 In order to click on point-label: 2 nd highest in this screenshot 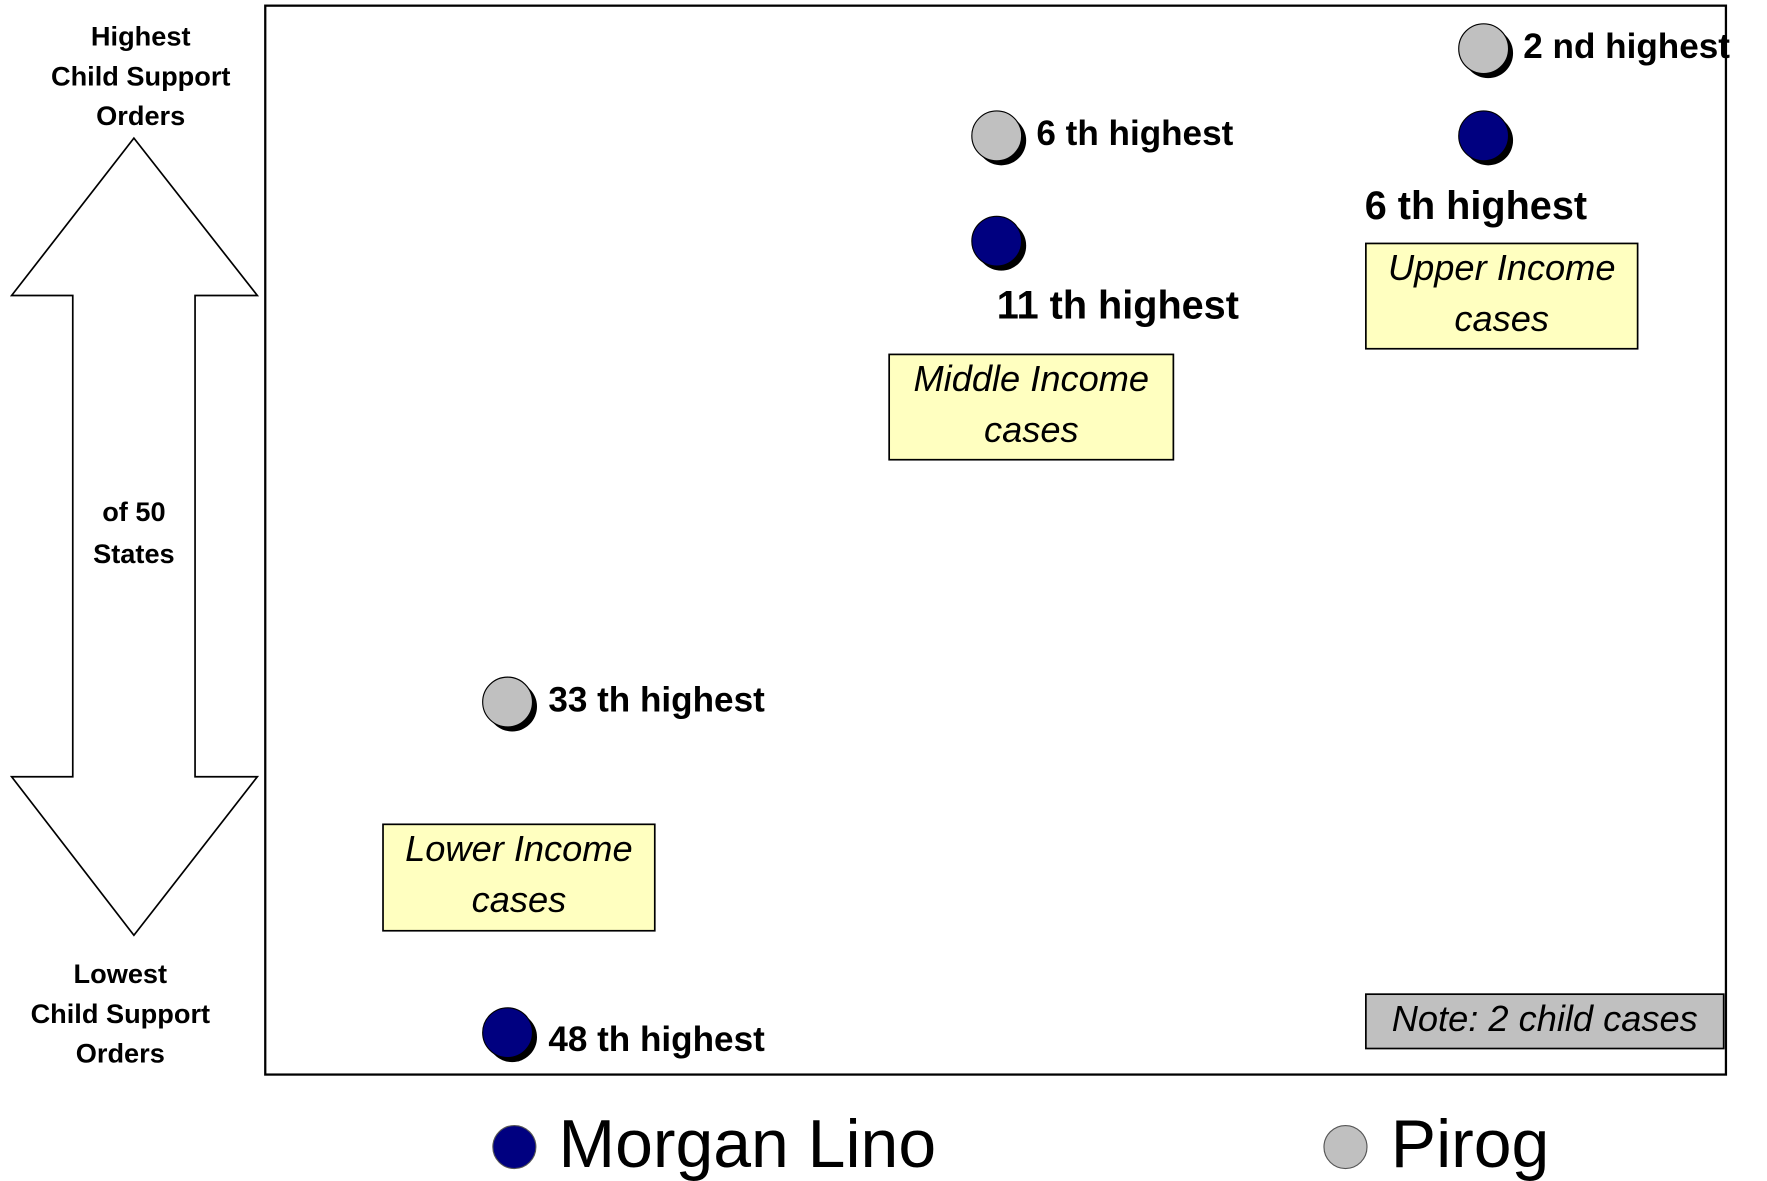, I will do `click(1626, 46)`.